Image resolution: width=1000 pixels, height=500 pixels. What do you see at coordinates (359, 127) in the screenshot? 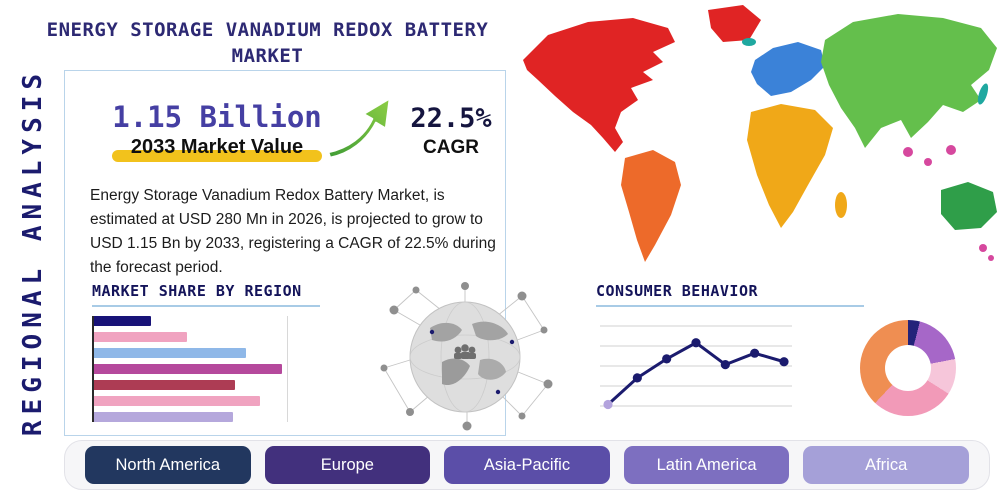
I see `growth-arrow-icon` at bounding box center [359, 127].